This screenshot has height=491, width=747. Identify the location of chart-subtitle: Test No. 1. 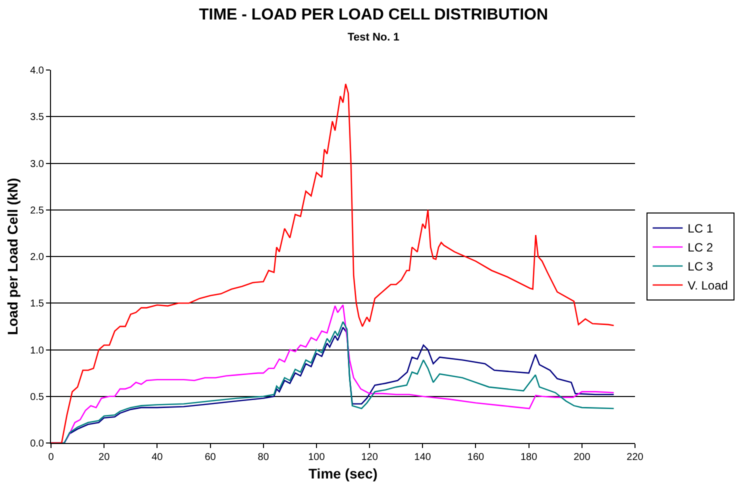
(374, 37).